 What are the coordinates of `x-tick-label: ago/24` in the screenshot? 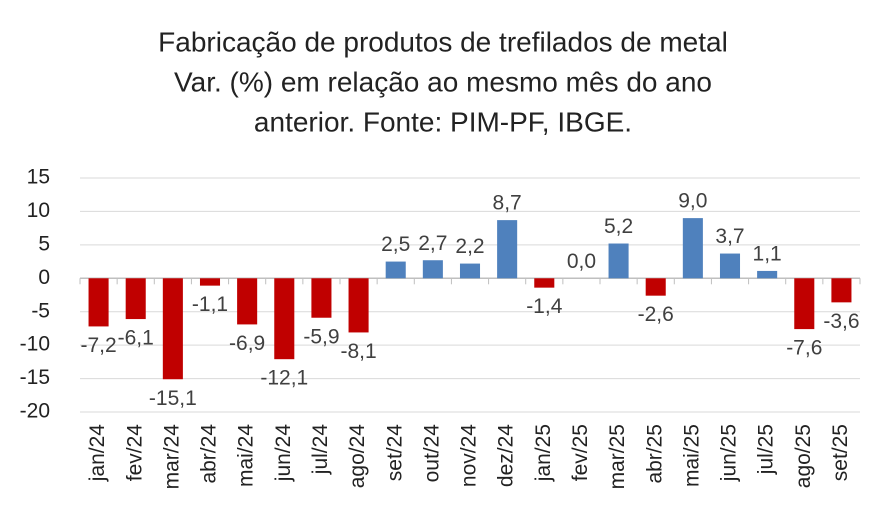 It's located at (357, 456).